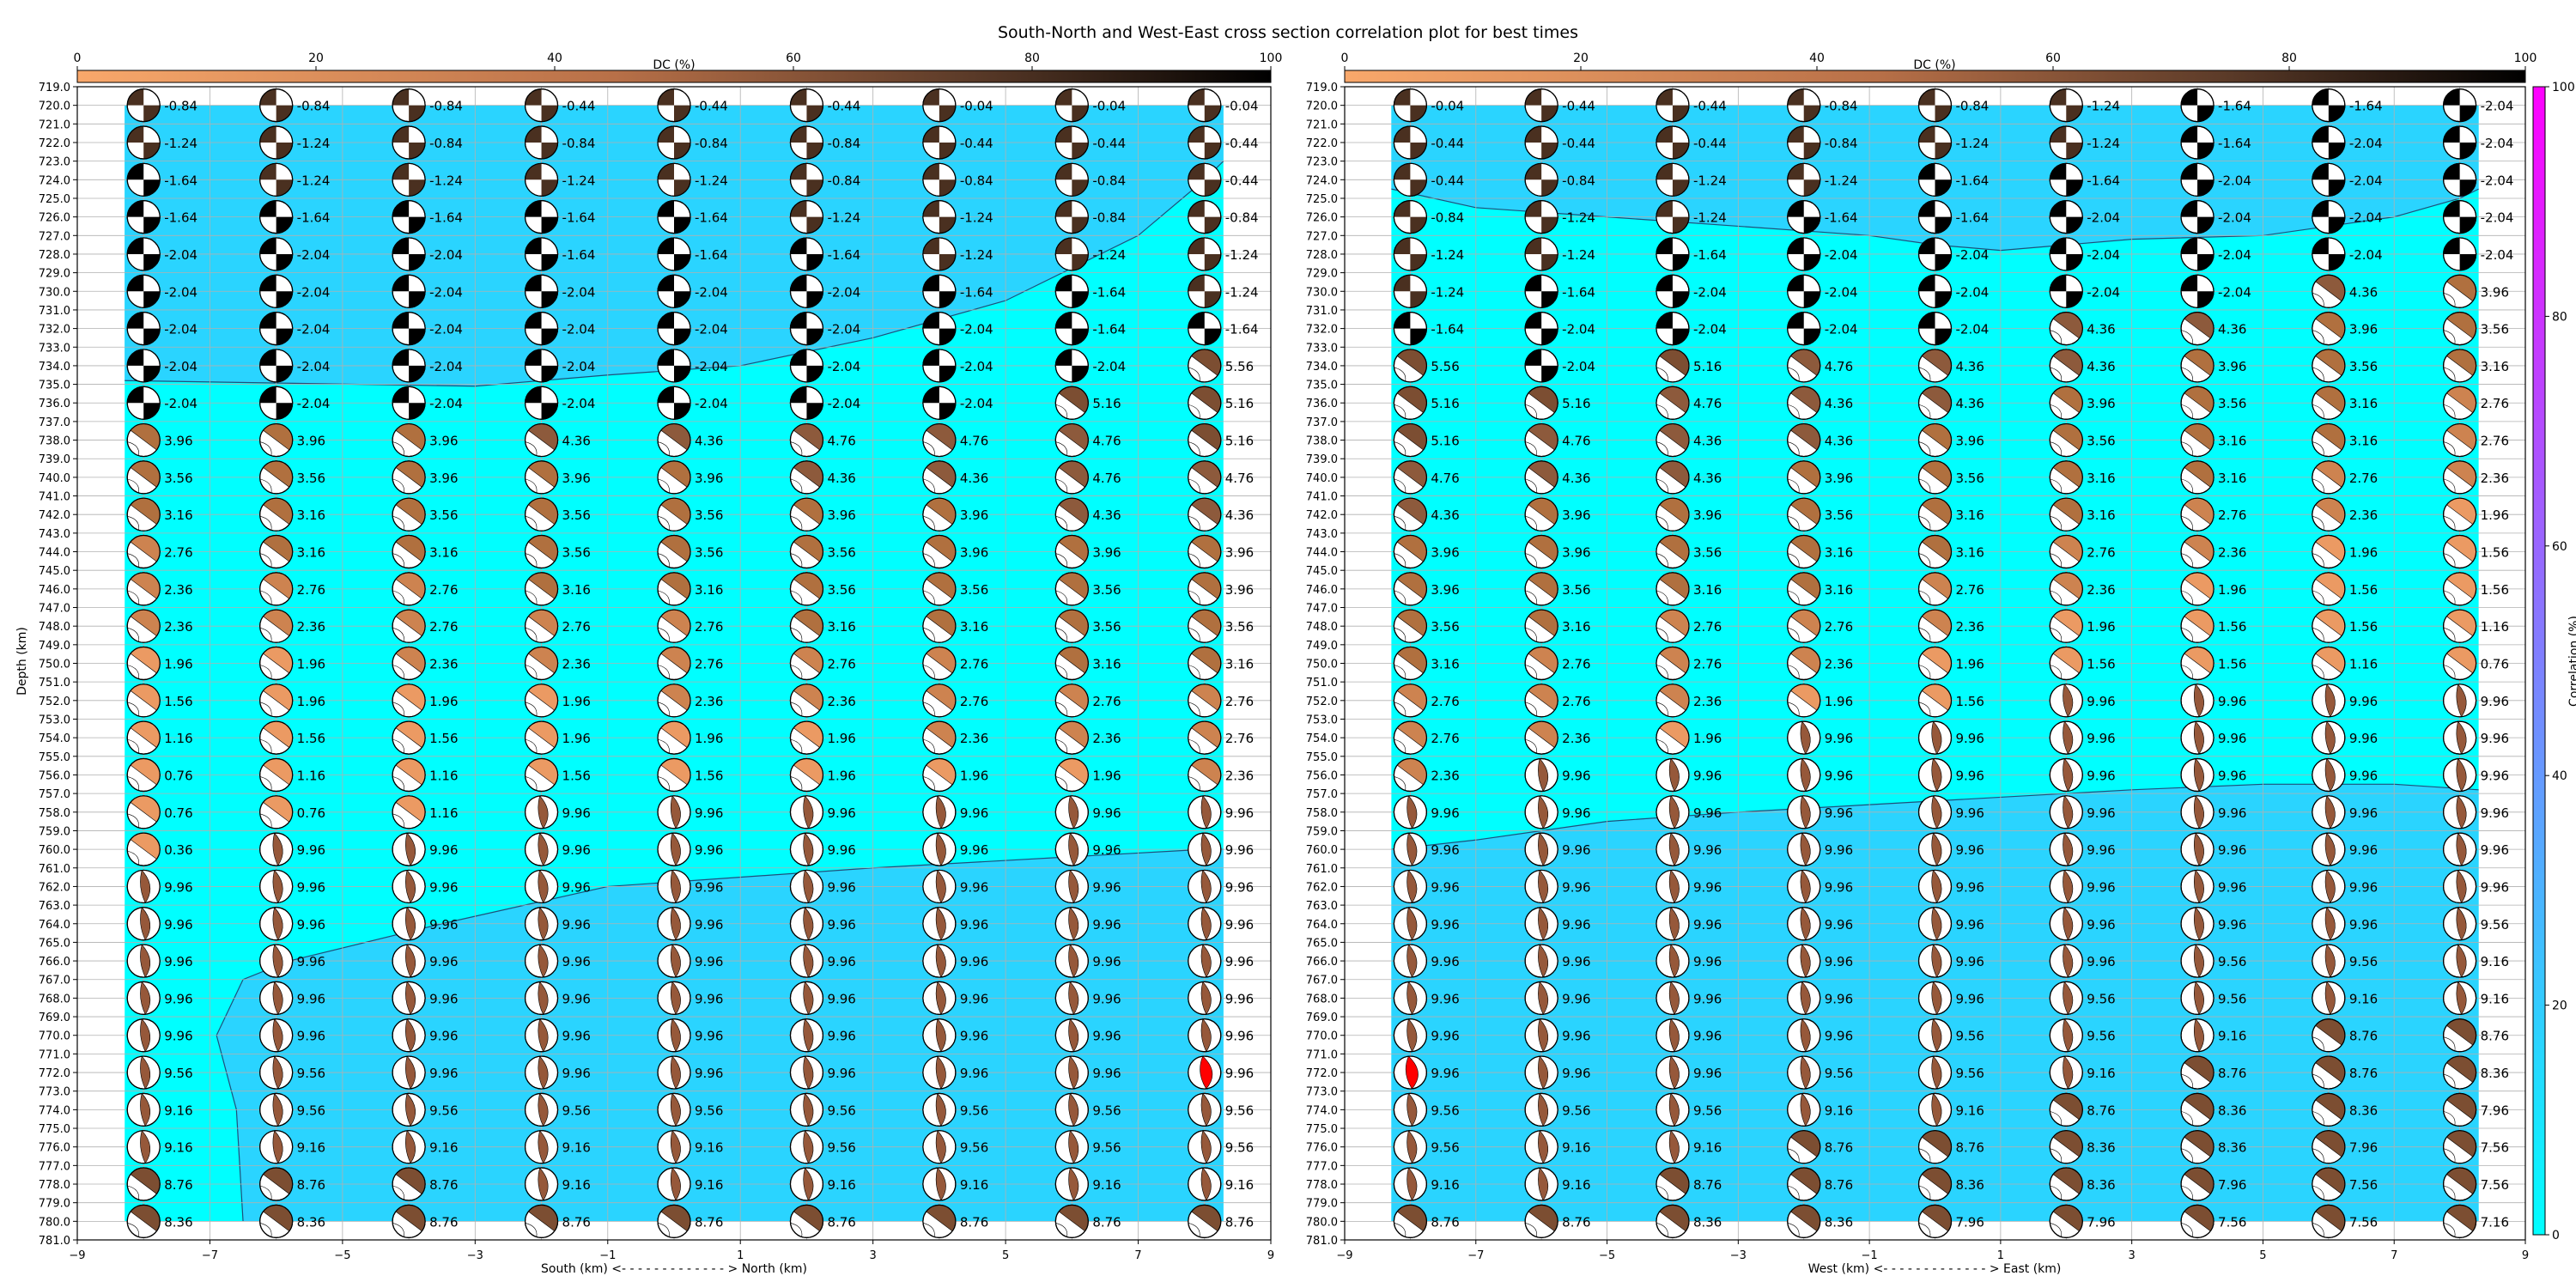 This screenshot has width=2576, height=1288. What do you see at coordinates (1322, 647) in the screenshot?
I see `depth-tick-label: 749.0` at bounding box center [1322, 647].